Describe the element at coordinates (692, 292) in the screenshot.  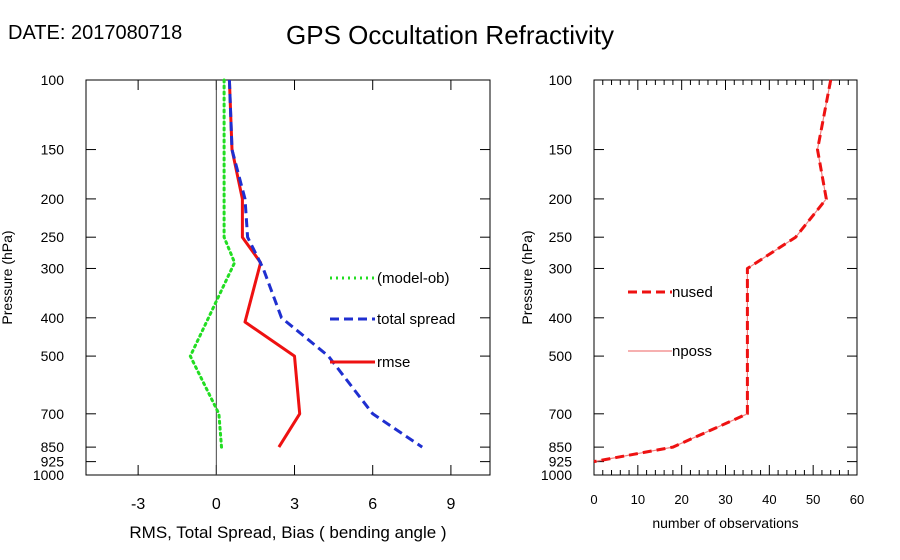
I see `legend-label: nused` at that location.